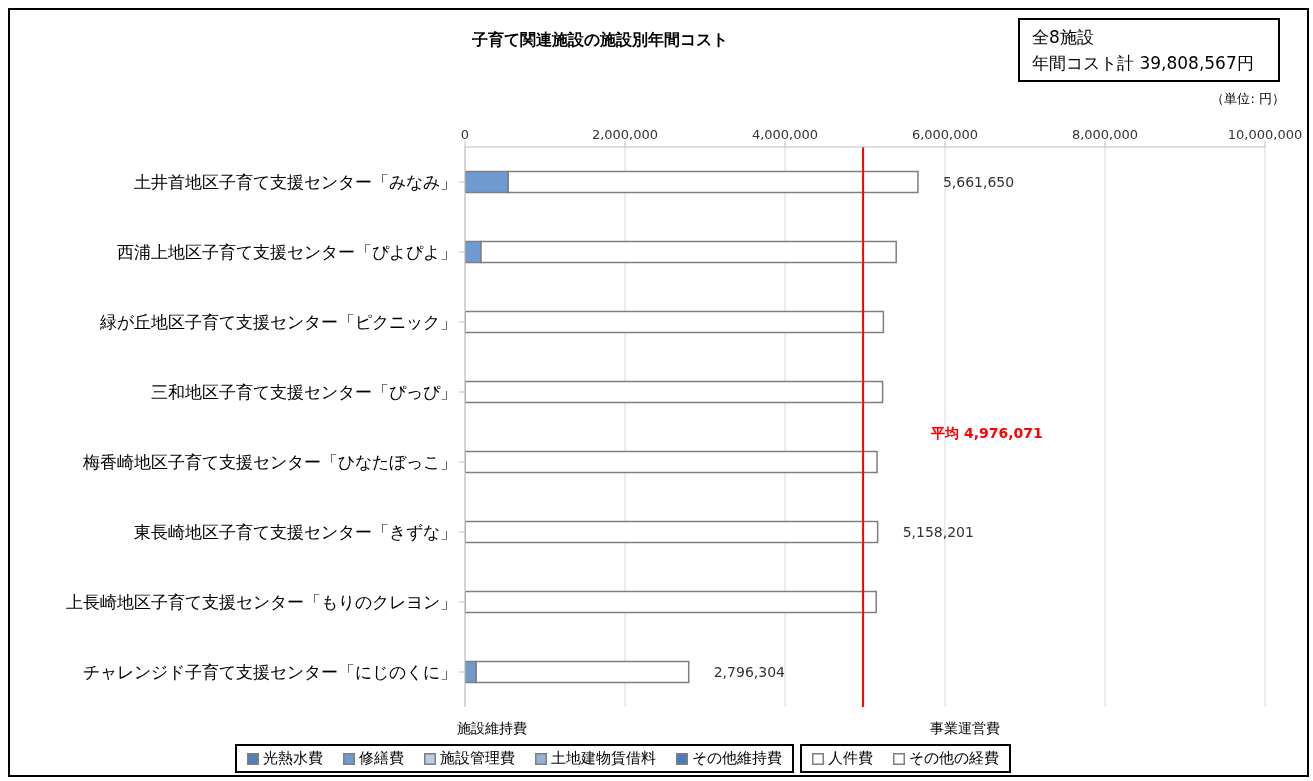  What do you see at coordinates (1248, 99) in the screenshot?
I see `text: （単位: 円）` at bounding box center [1248, 99].